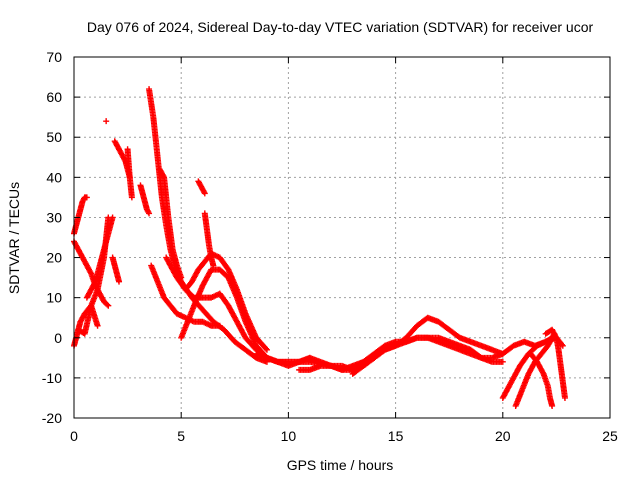 The image size is (640, 480). What do you see at coordinates (129, 173) in the screenshot?
I see `series-track-i` at bounding box center [129, 173].